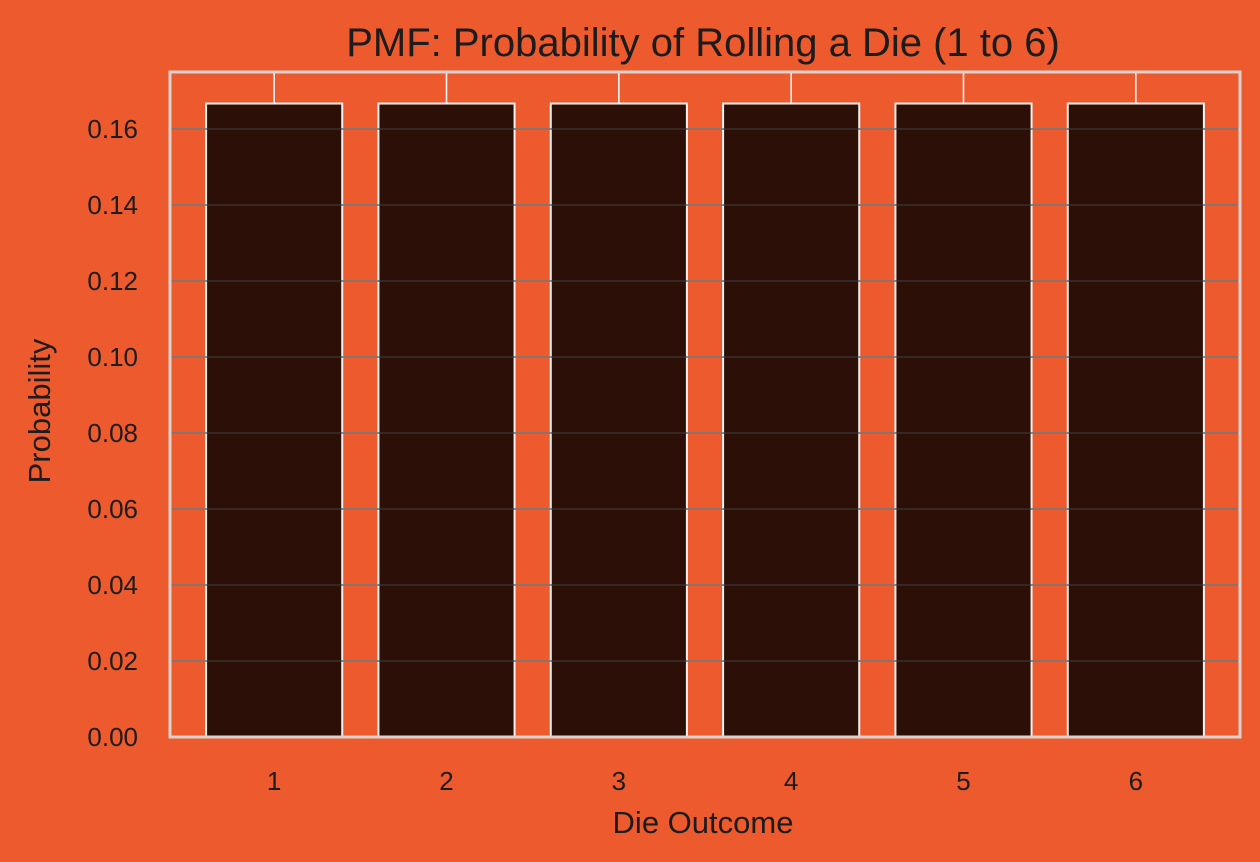 Image resolution: width=1260 pixels, height=862 pixels. Describe the element at coordinates (112, 129) in the screenshot. I see `y-tick-label: 0.16` at that location.